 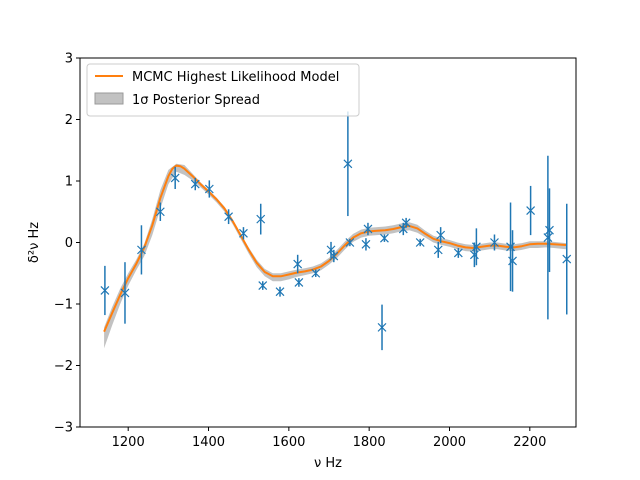 I want to click on y-tick-label: 3, so click(x=69, y=59).